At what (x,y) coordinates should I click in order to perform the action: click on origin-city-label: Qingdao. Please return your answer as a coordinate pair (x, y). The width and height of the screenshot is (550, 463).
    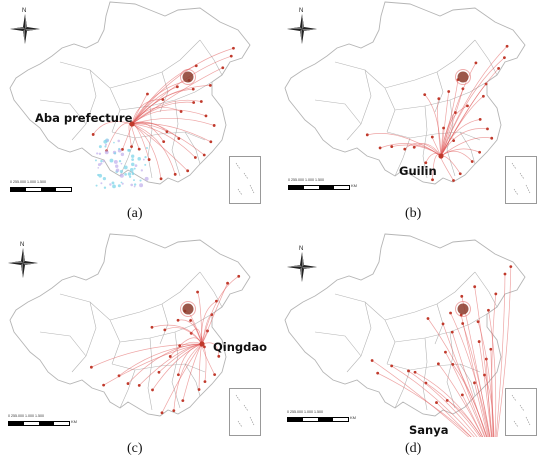
    Looking at the image, I should click on (240, 347).